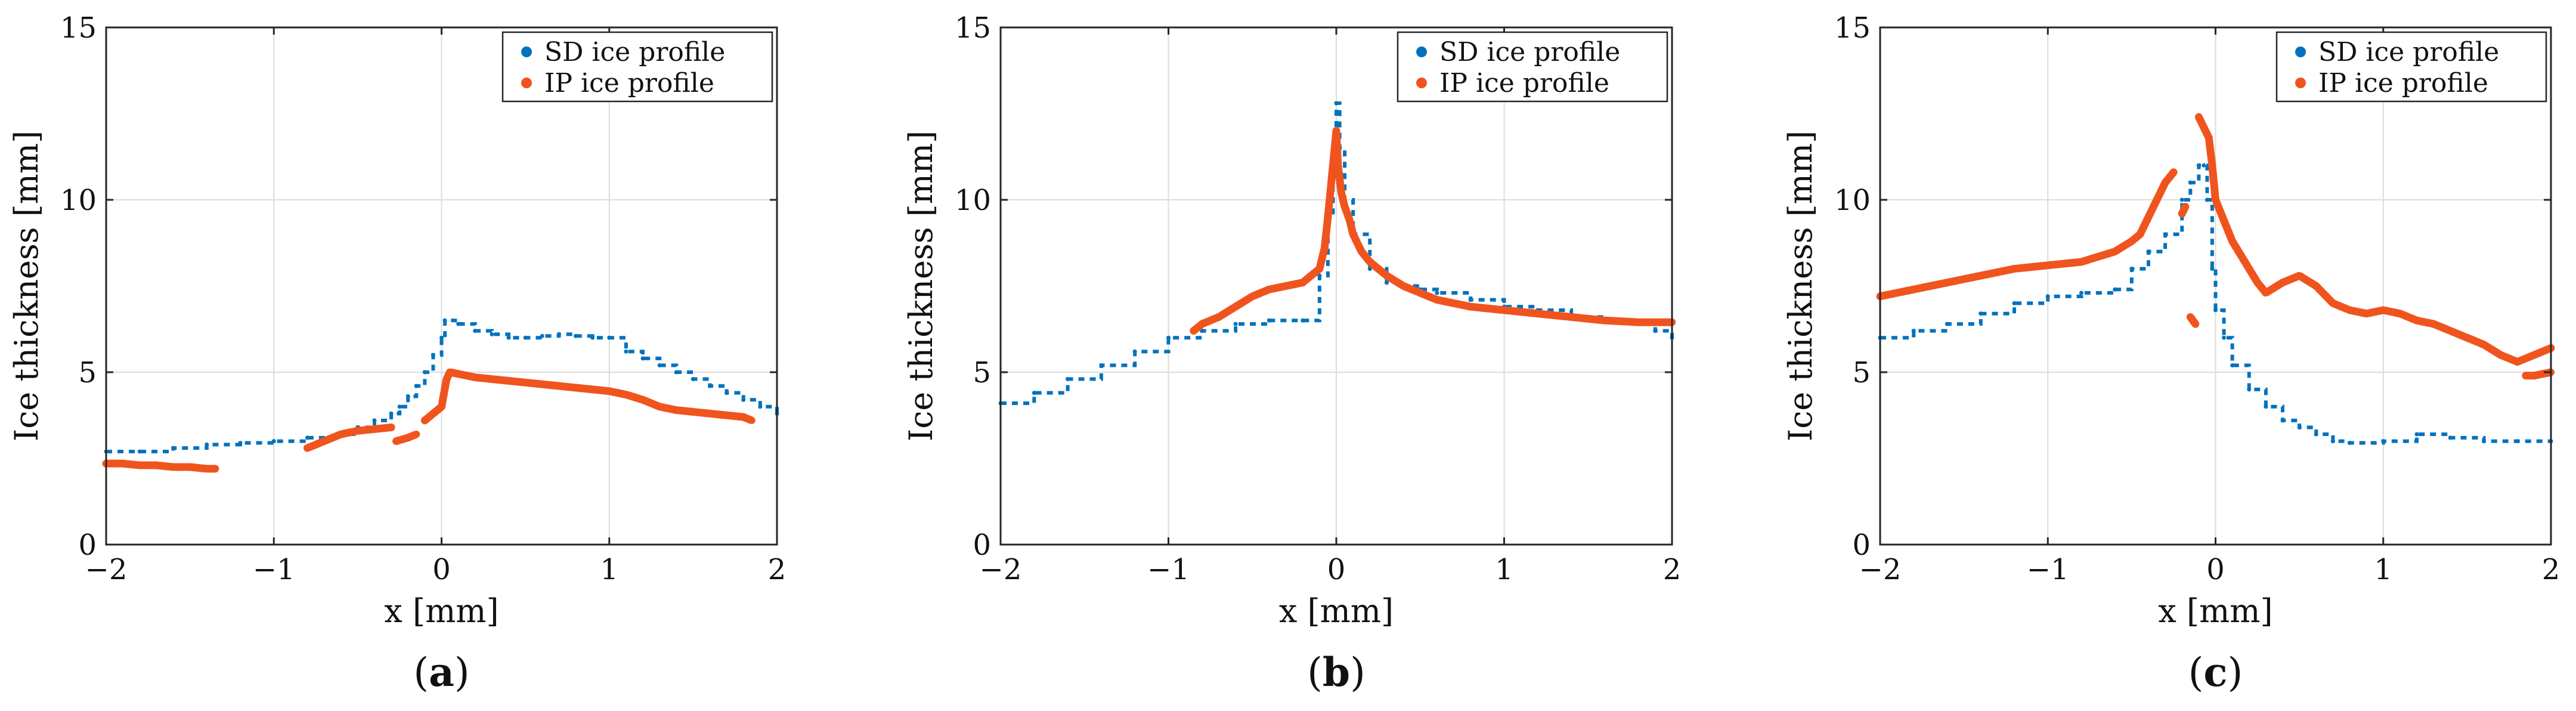 Image resolution: width=2576 pixels, height=711 pixels. I want to click on panel-label: (c), so click(2216, 672).